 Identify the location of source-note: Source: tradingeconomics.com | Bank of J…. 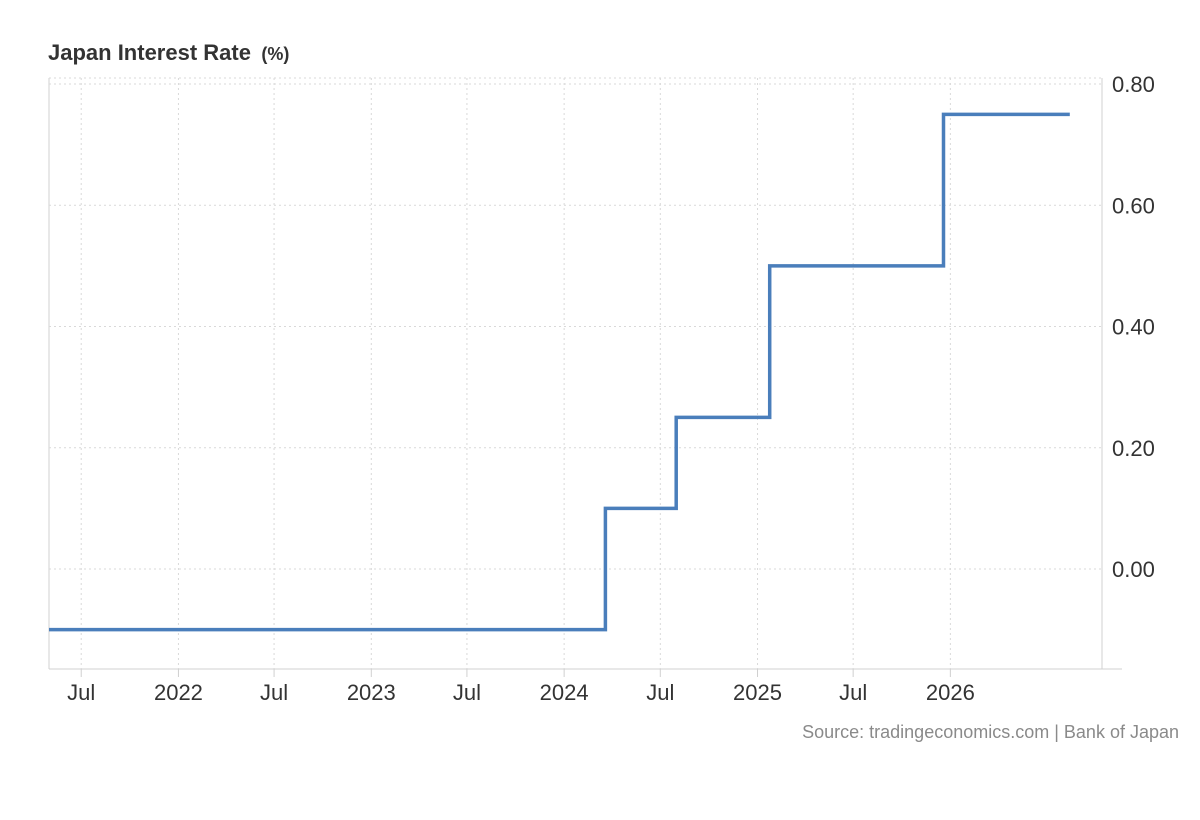
(990, 732).